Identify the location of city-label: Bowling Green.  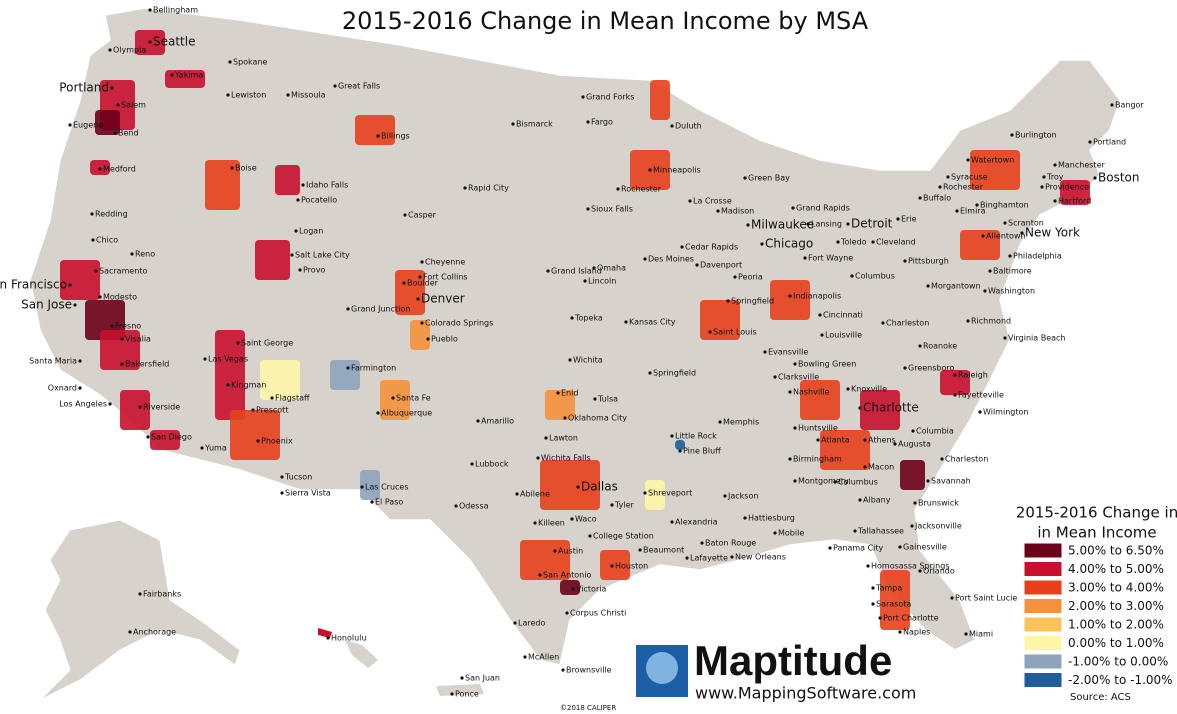
(827, 364).